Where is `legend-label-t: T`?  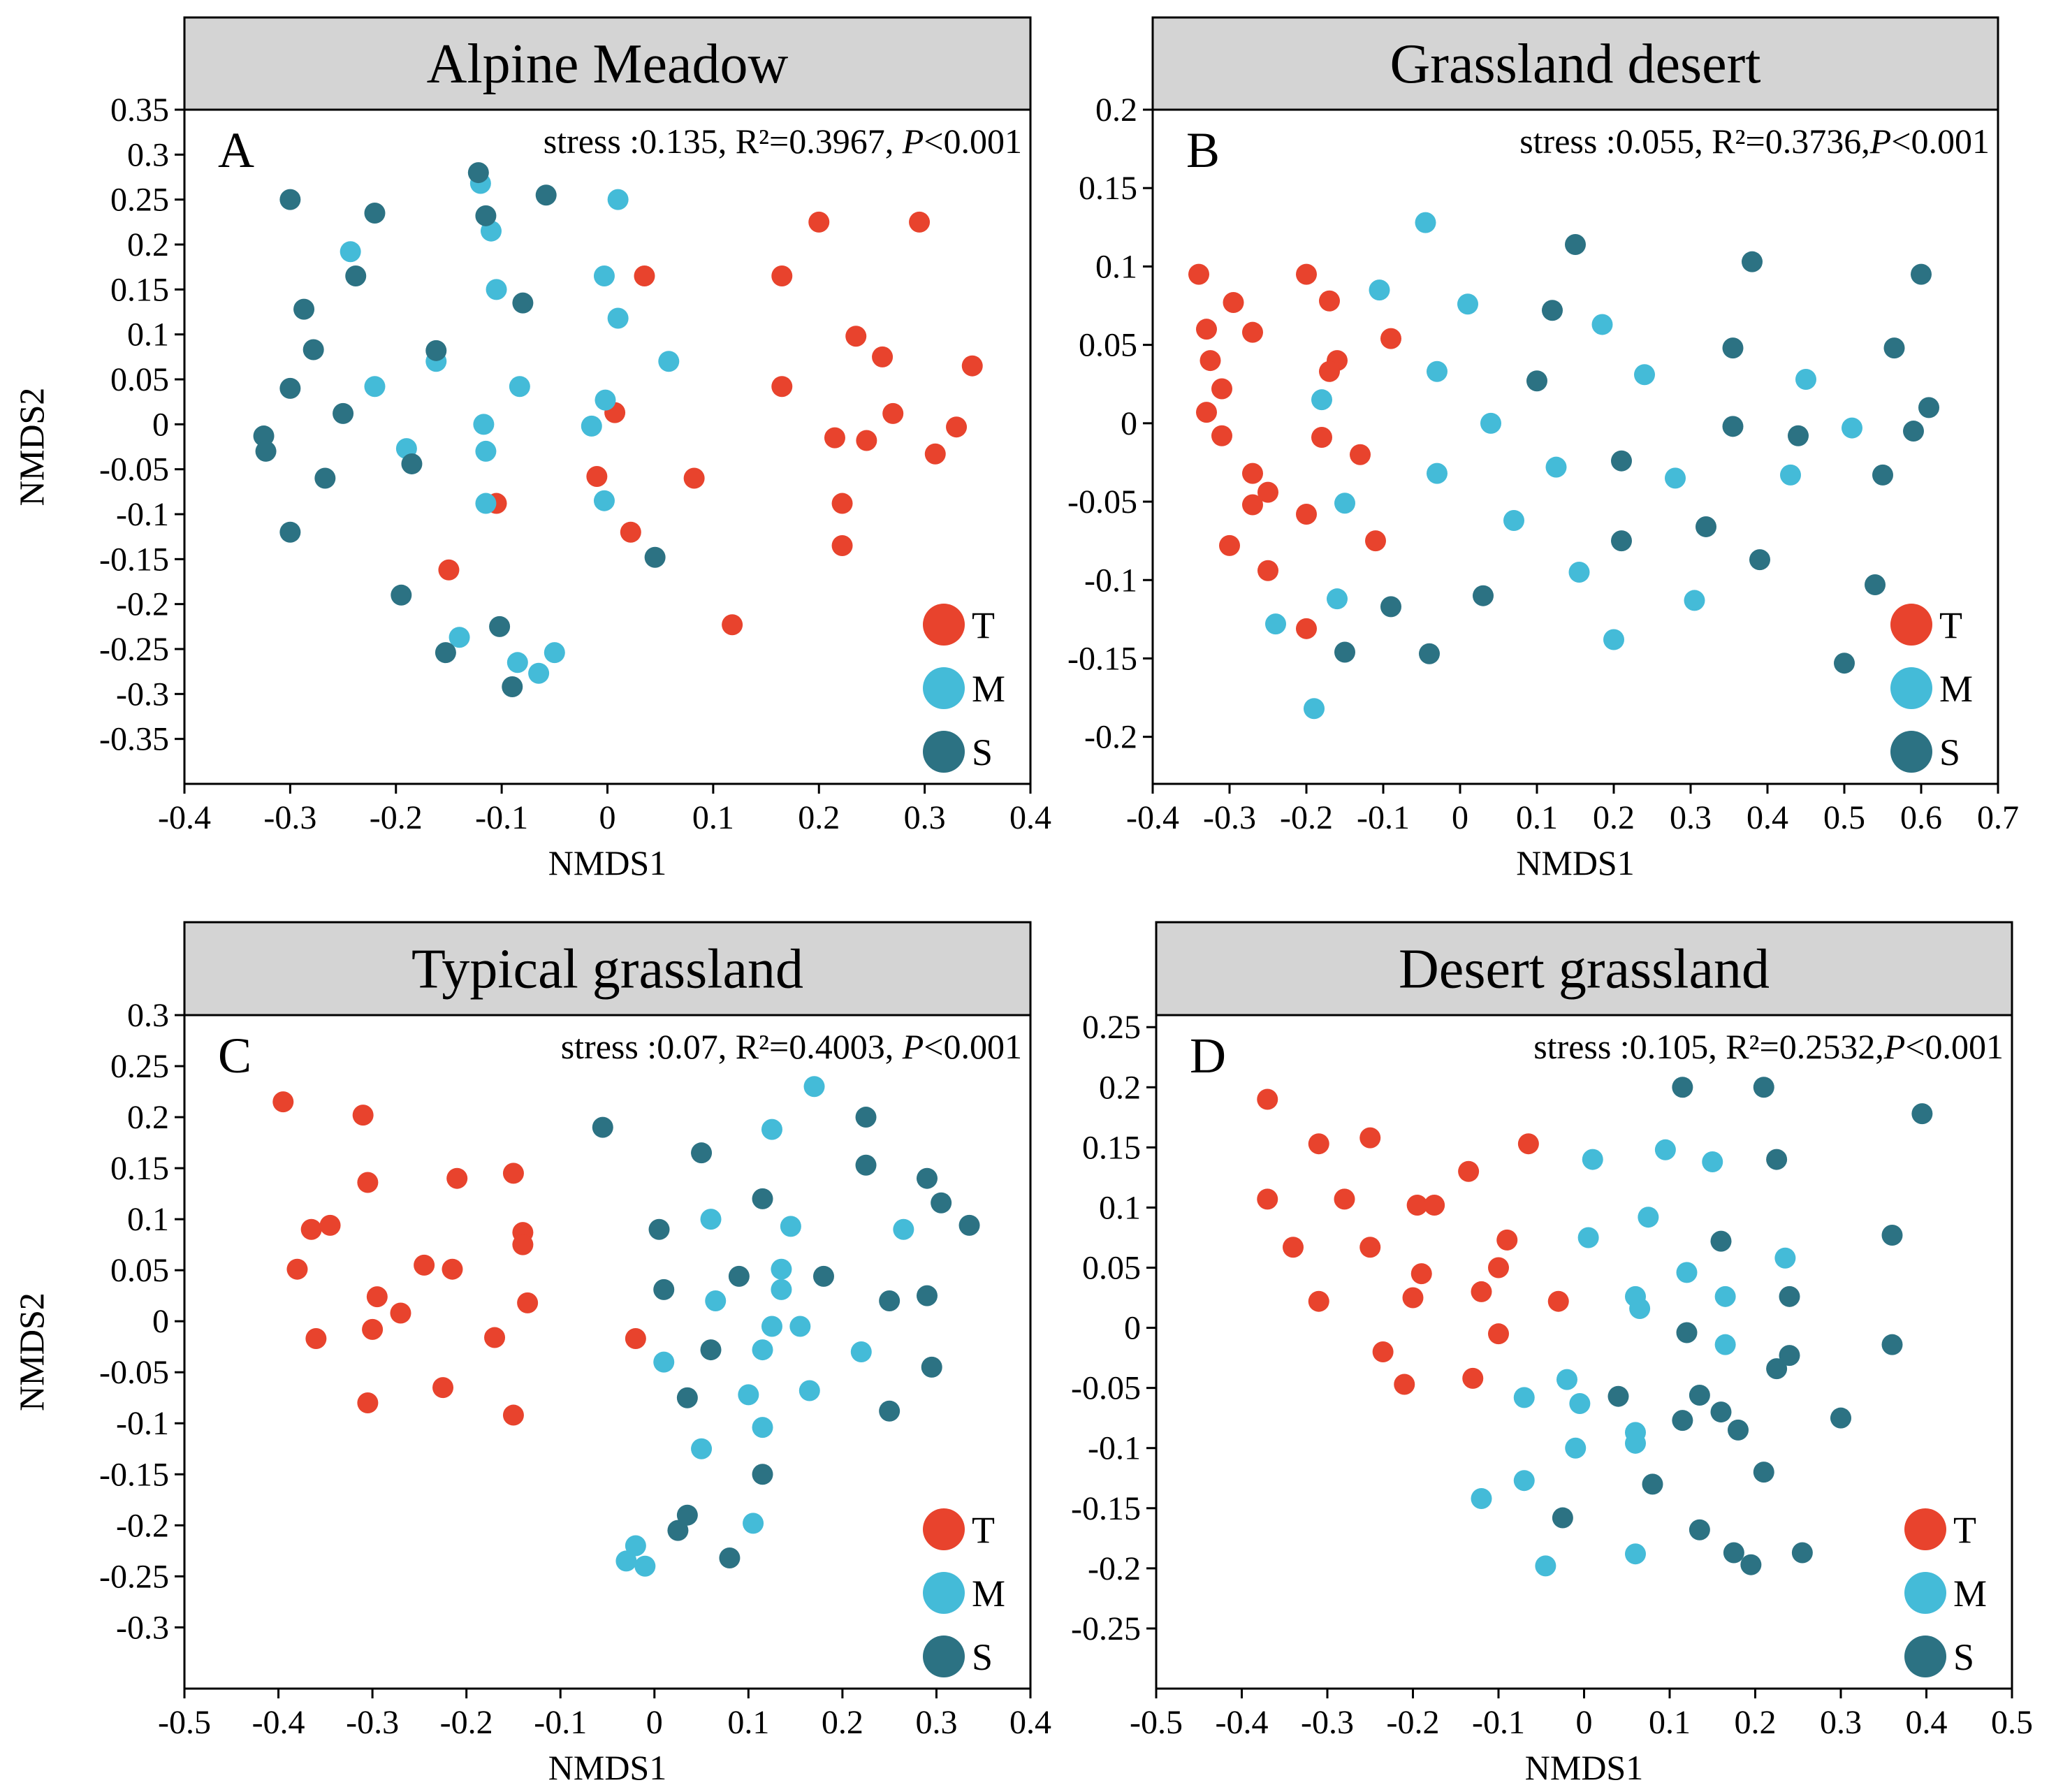 legend-label-t: T is located at coordinates (1964, 1530).